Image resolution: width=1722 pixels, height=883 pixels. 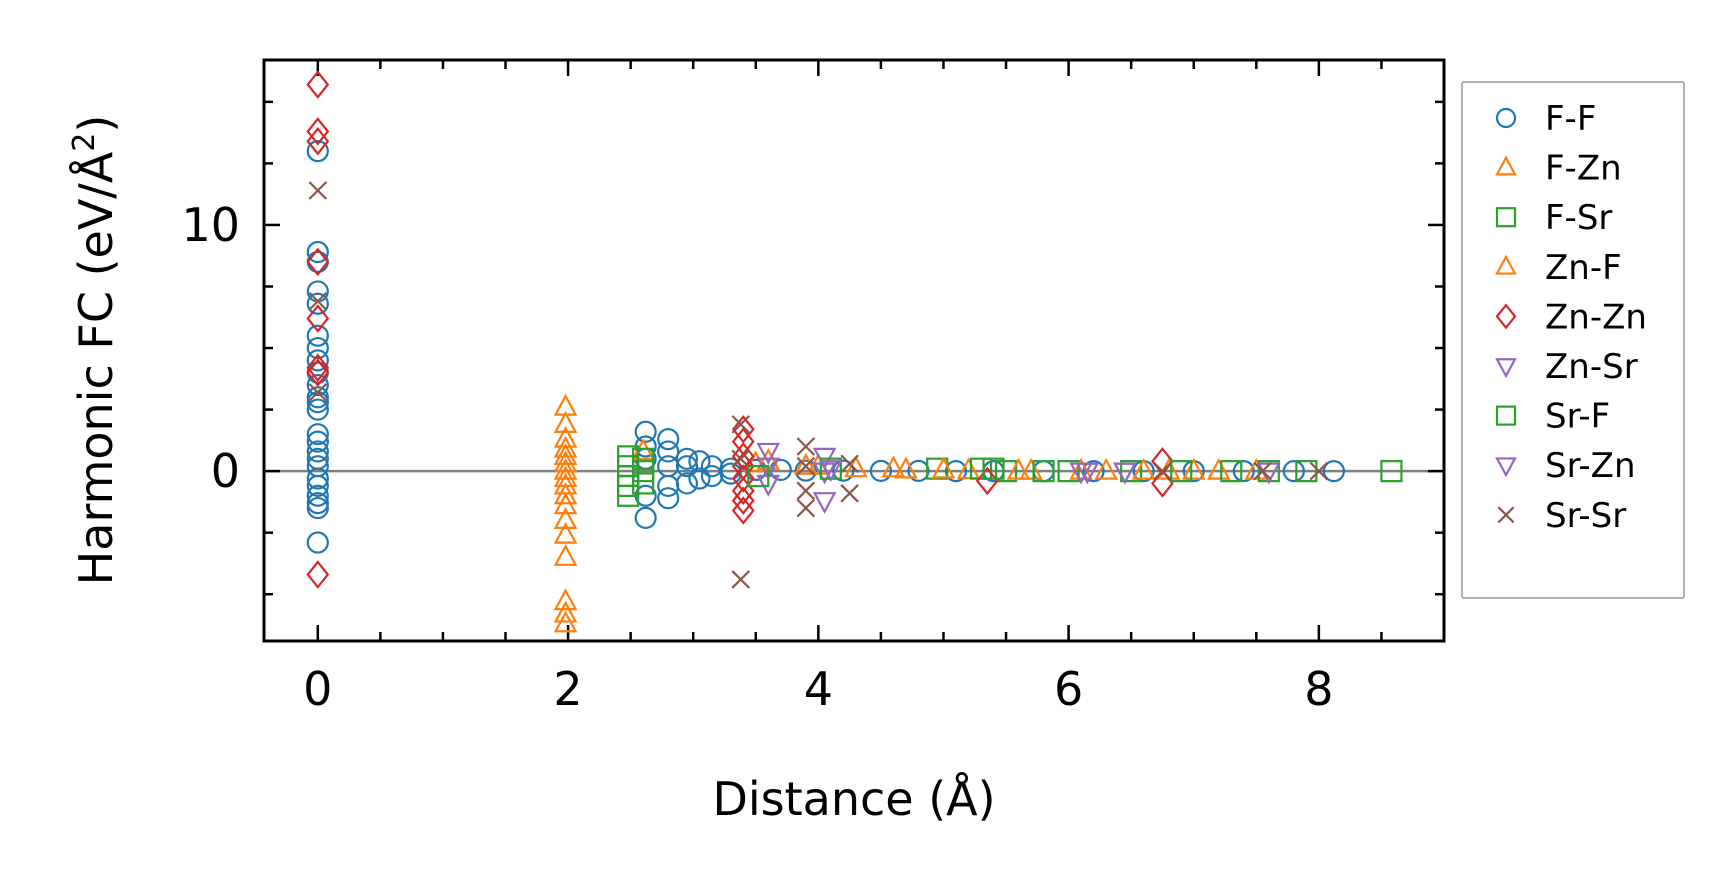 What do you see at coordinates (853, 799) in the screenshot?
I see `x-axis-label: Distance (Å)` at bounding box center [853, 799].